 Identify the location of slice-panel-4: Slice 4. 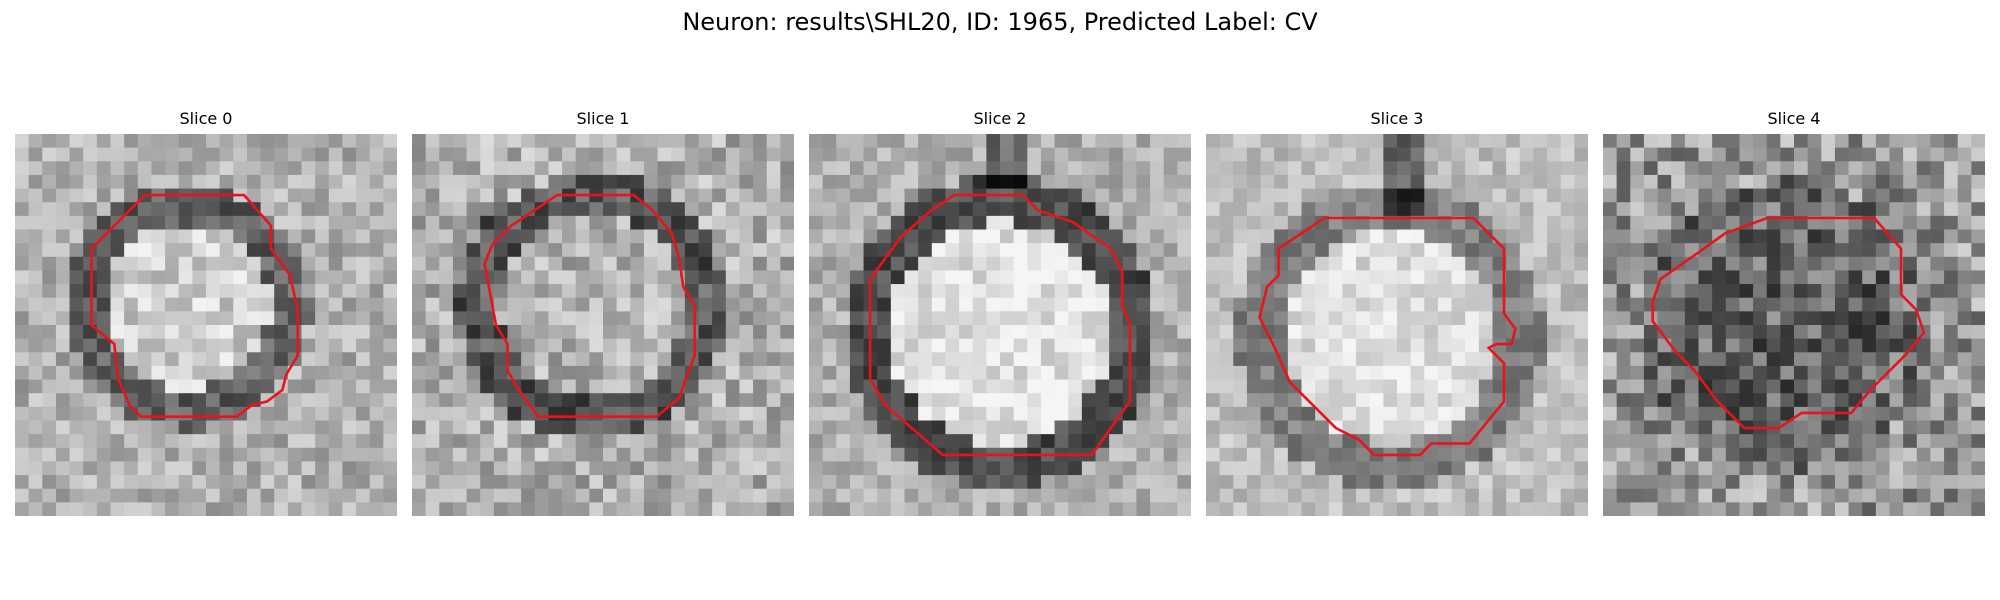
(1794, 312).